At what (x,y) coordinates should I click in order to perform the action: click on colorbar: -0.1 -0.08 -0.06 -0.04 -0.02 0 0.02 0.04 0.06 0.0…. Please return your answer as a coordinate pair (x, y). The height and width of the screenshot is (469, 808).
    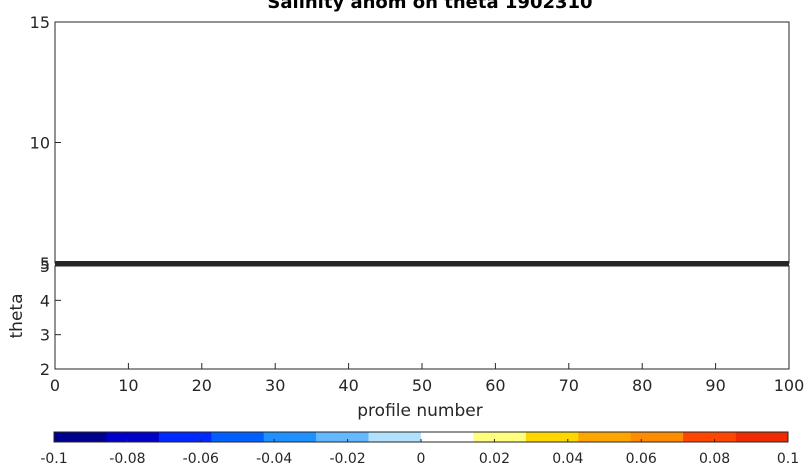
    Looking at the image, I should click on (419, 449).